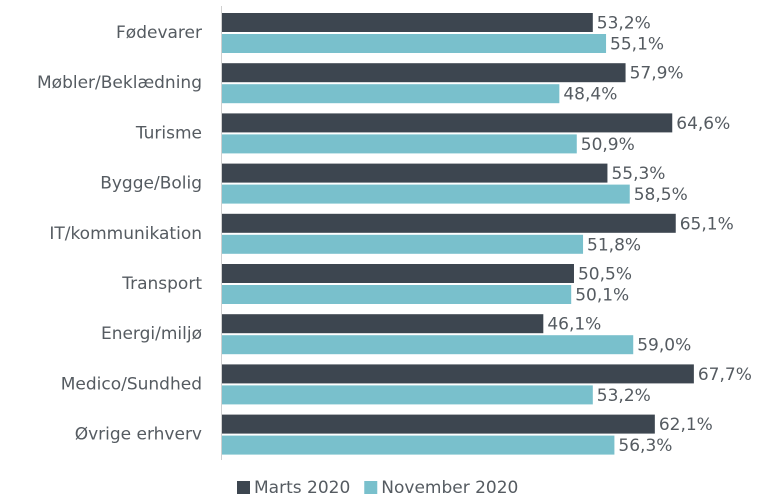  I want to click on category-label: Bygge/Bolig, so click(151, 184).